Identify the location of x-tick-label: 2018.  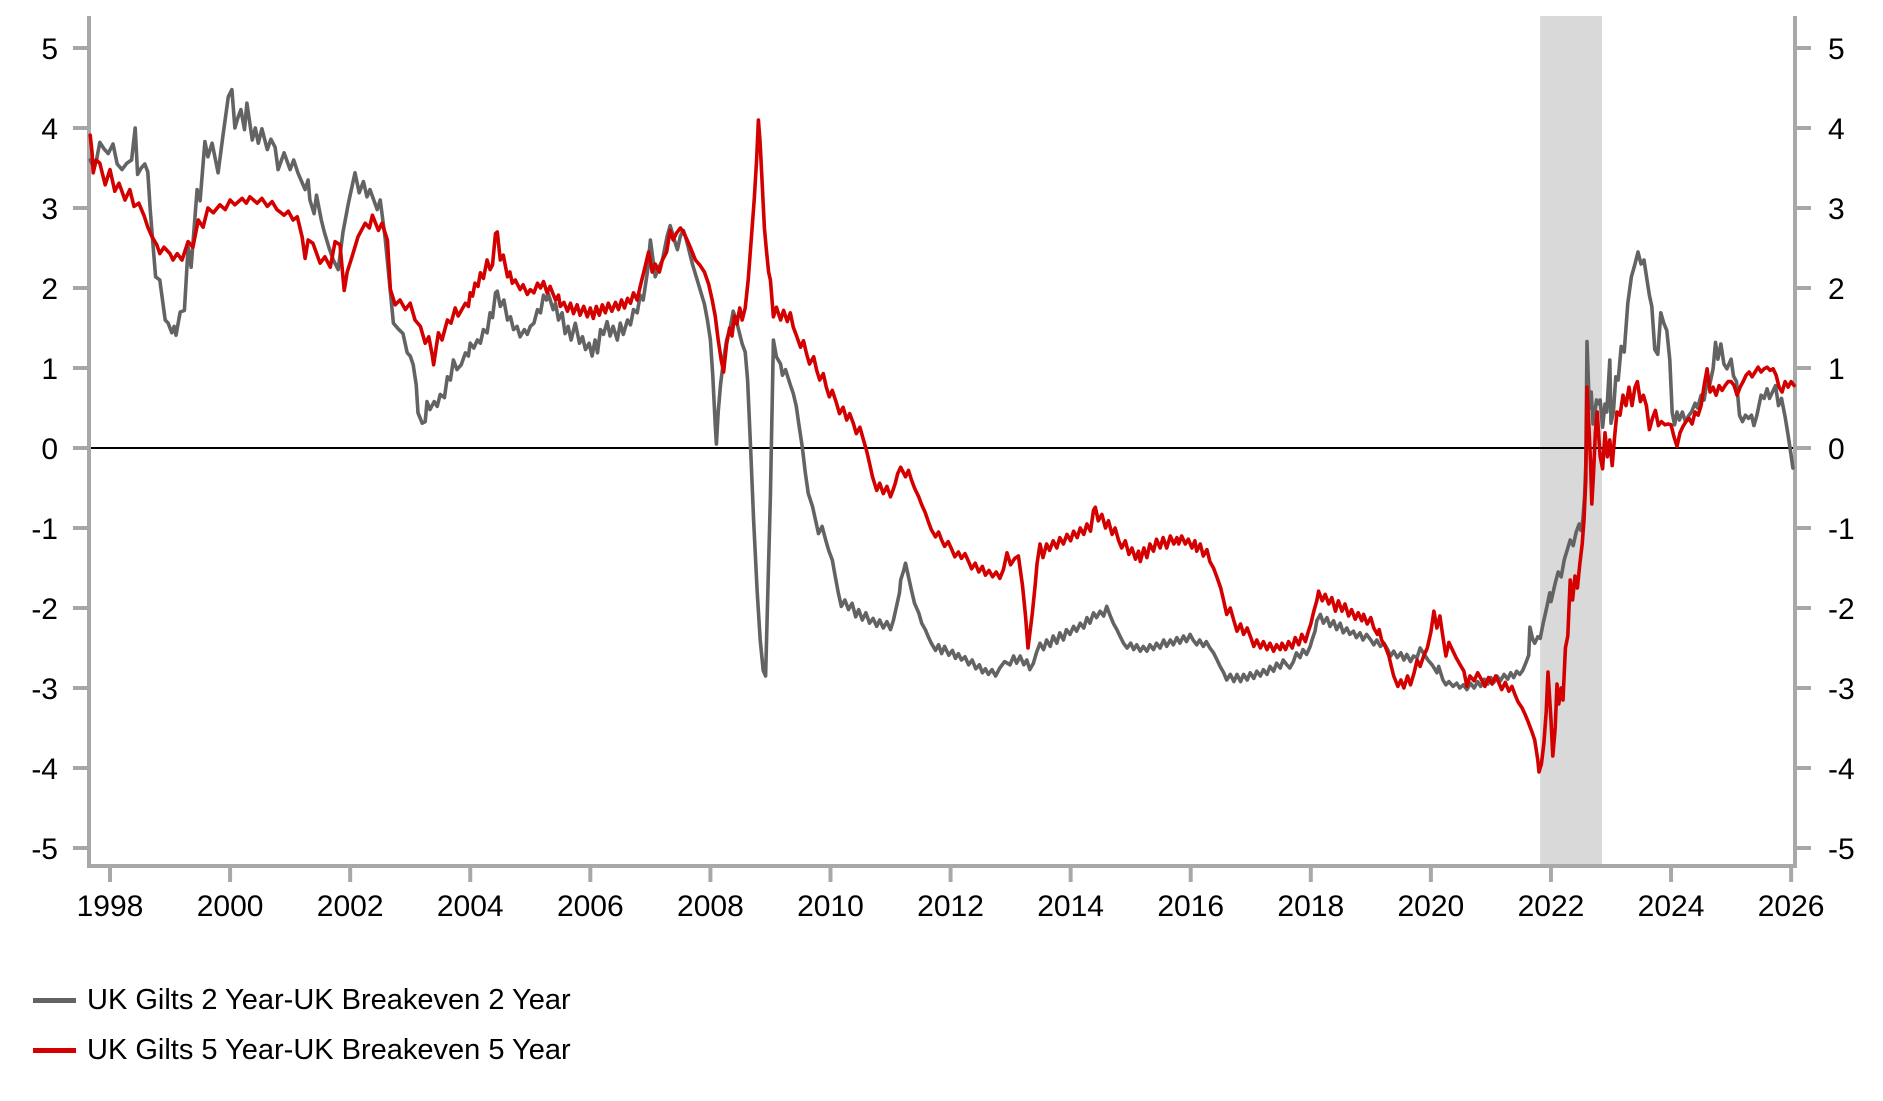
(1310, 906).